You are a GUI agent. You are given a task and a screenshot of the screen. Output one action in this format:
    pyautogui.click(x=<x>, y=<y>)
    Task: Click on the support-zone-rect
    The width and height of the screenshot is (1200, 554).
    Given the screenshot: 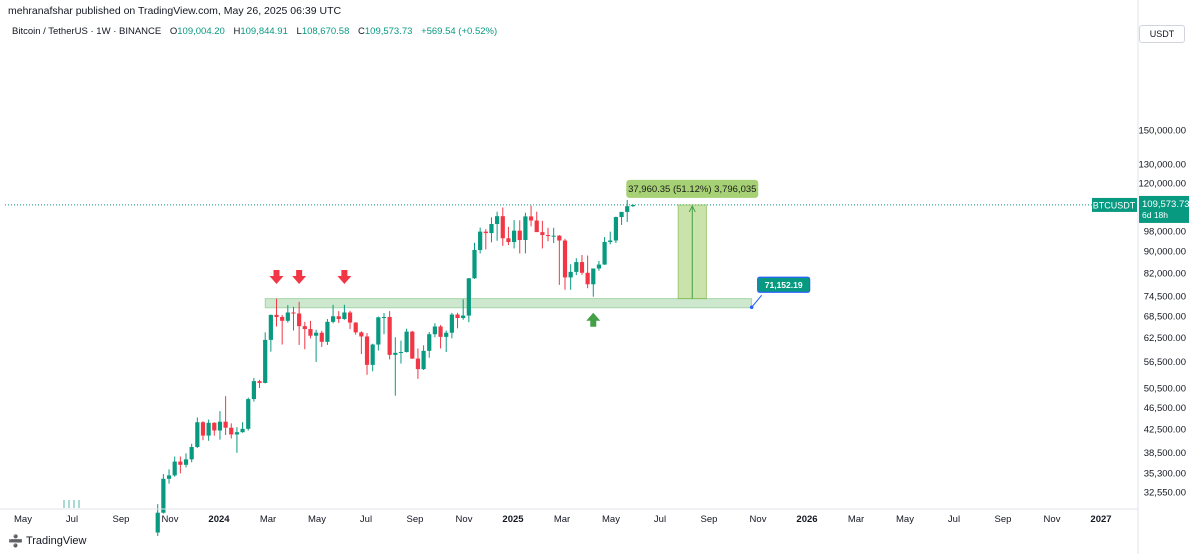 What is the action you would take?
    pyautogui.click(x=508, y=303)
    